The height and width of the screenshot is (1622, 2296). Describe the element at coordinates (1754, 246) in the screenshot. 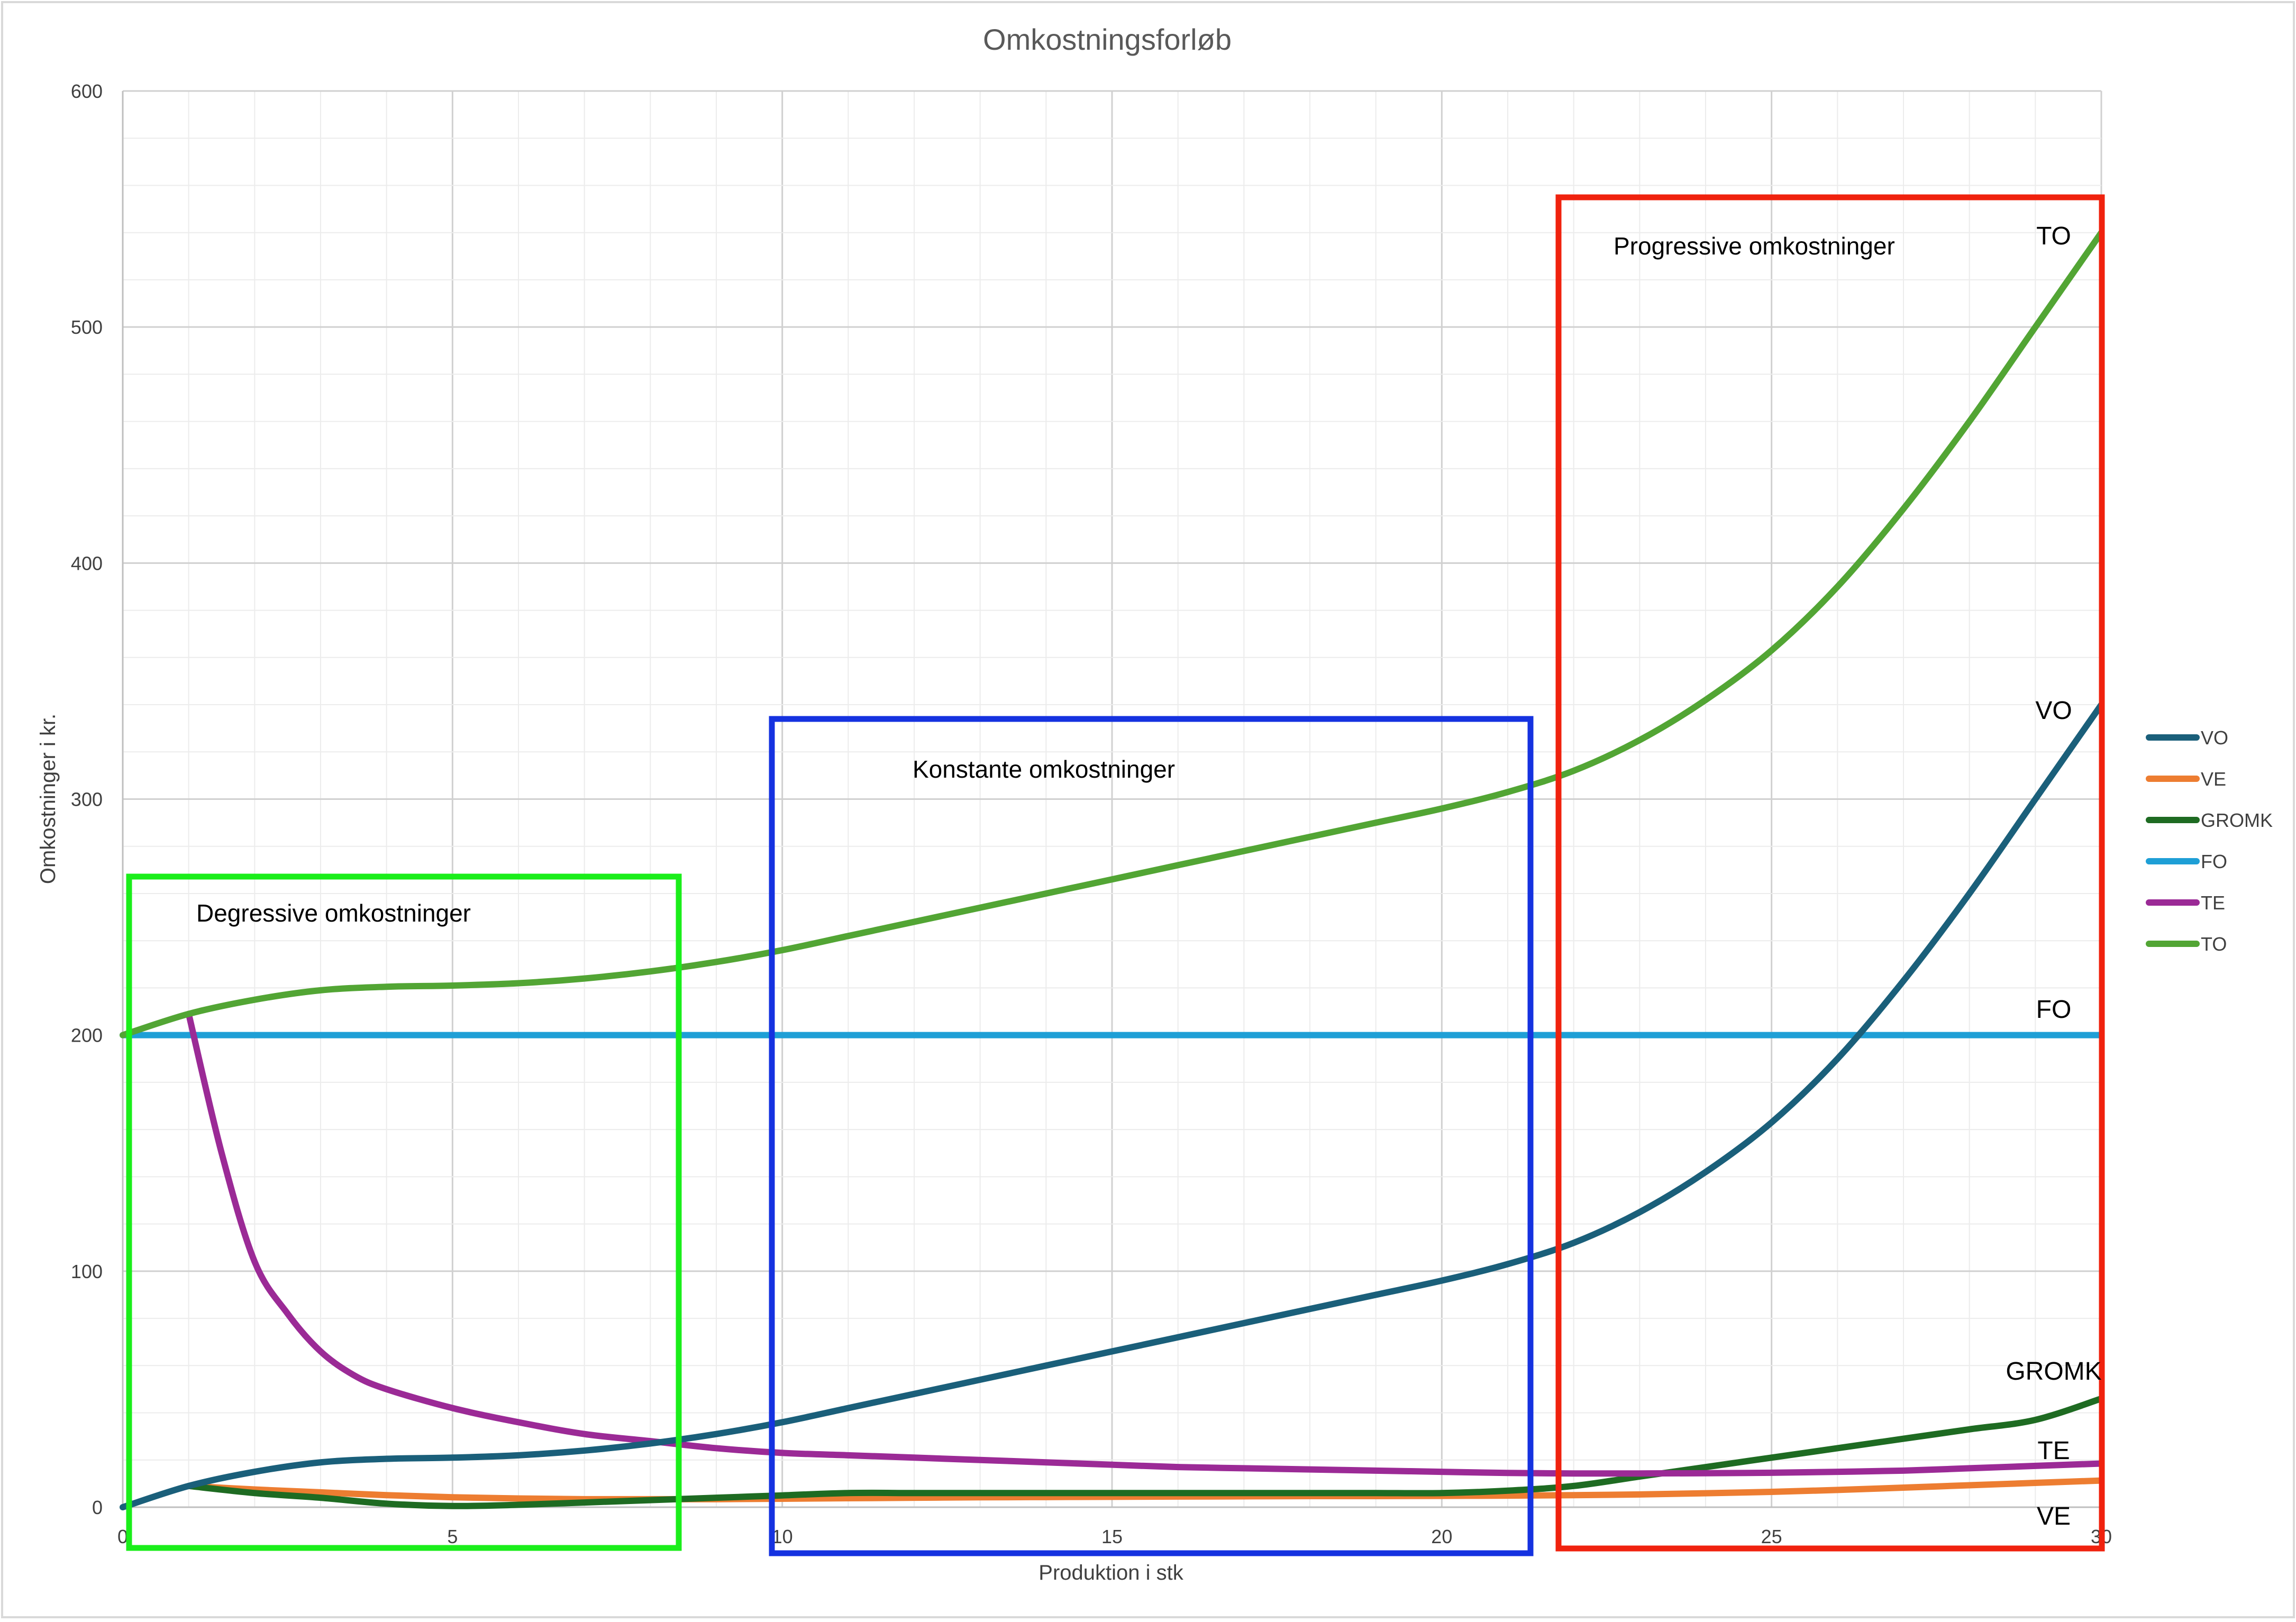

I see `region-label-progressive: Progressive omkostninger` at that location.